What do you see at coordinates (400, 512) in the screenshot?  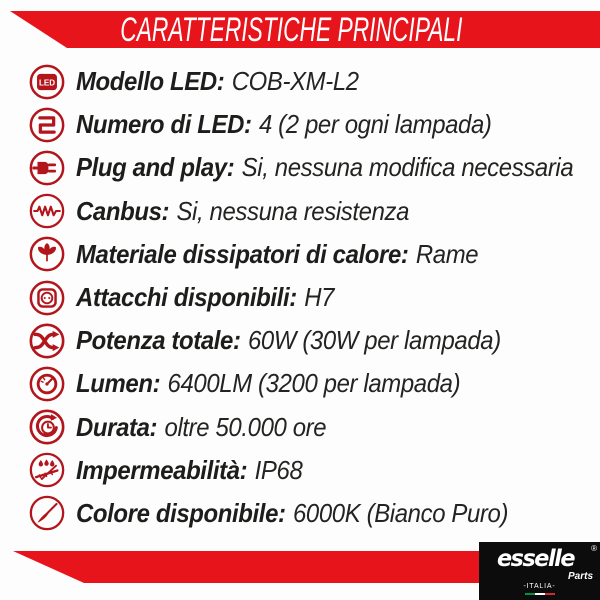 I see `feature-value: 6000K (Bianco Puro)` at bounding box center [400, 512].